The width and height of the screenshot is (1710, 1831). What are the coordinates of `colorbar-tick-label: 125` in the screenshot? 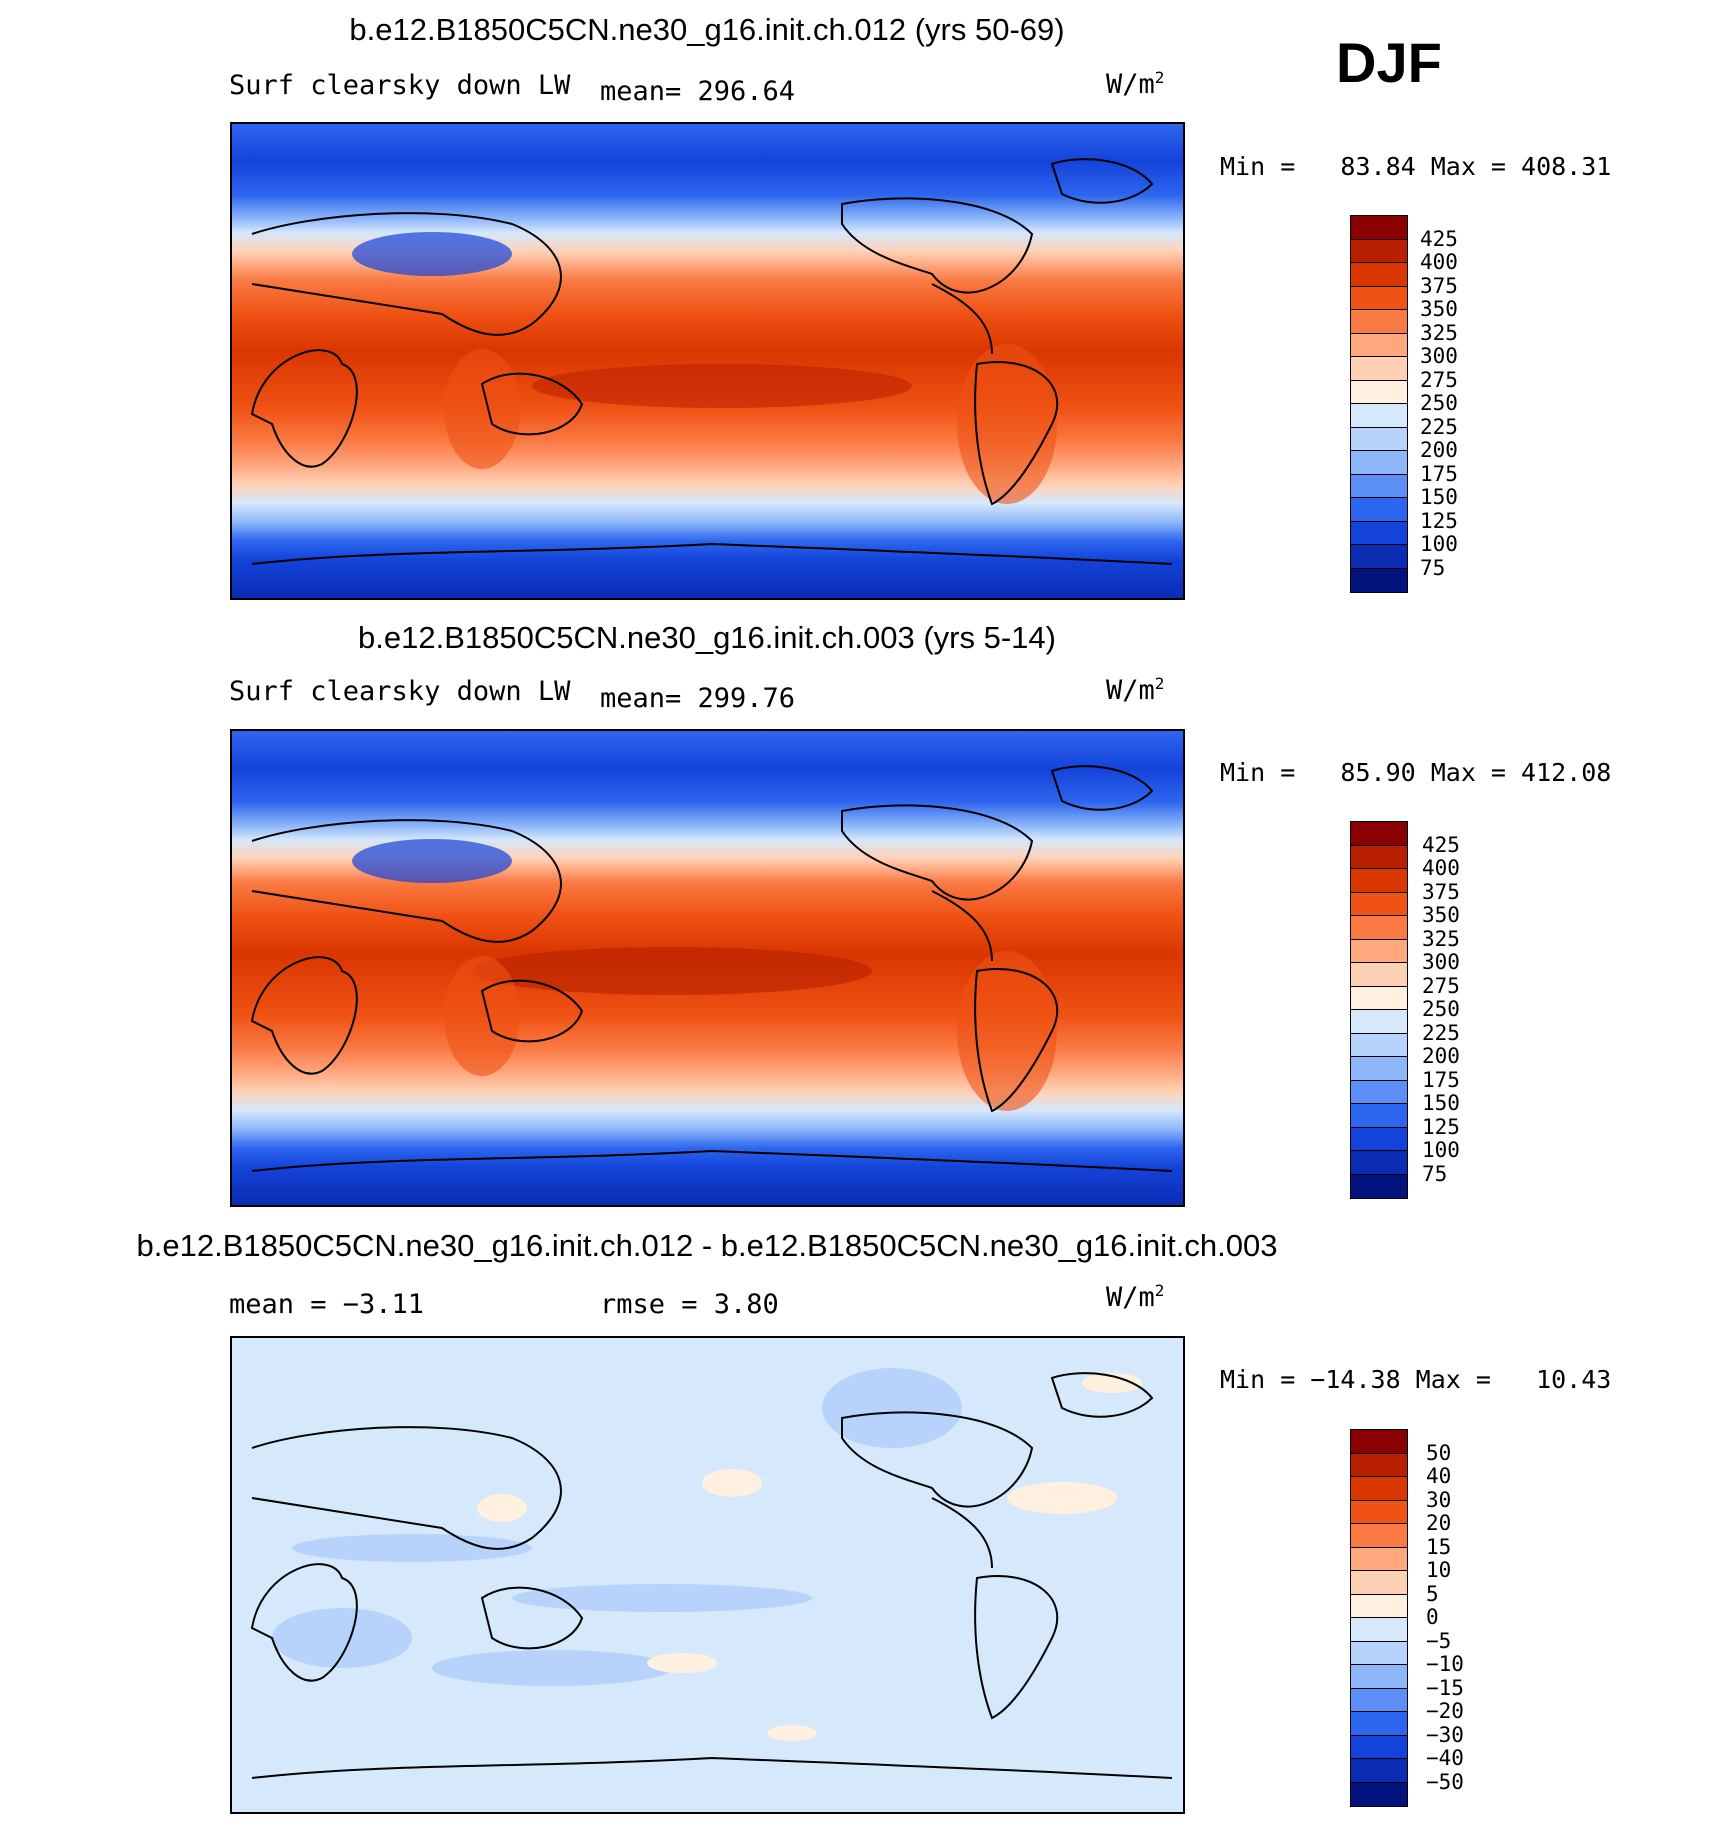 It's located at (1441, 1126).